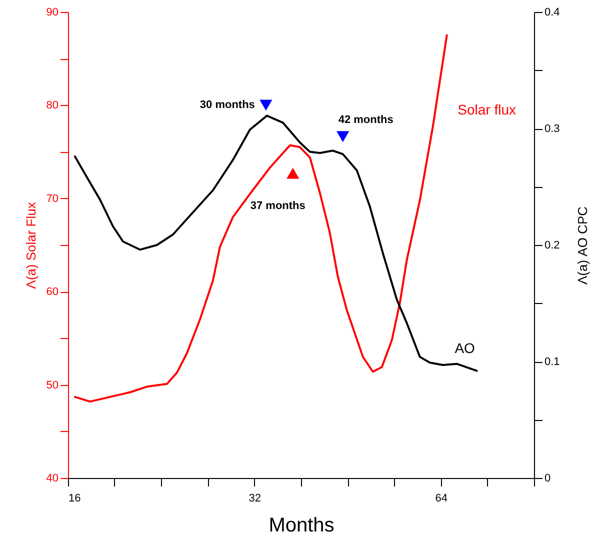 This screenshot has height=543, width=592. What do you see at coordinates (30, 245) in the screenshot?
I see `y-axis-title: Λ(a) Solar Flux` at bounding box center [30, 245].